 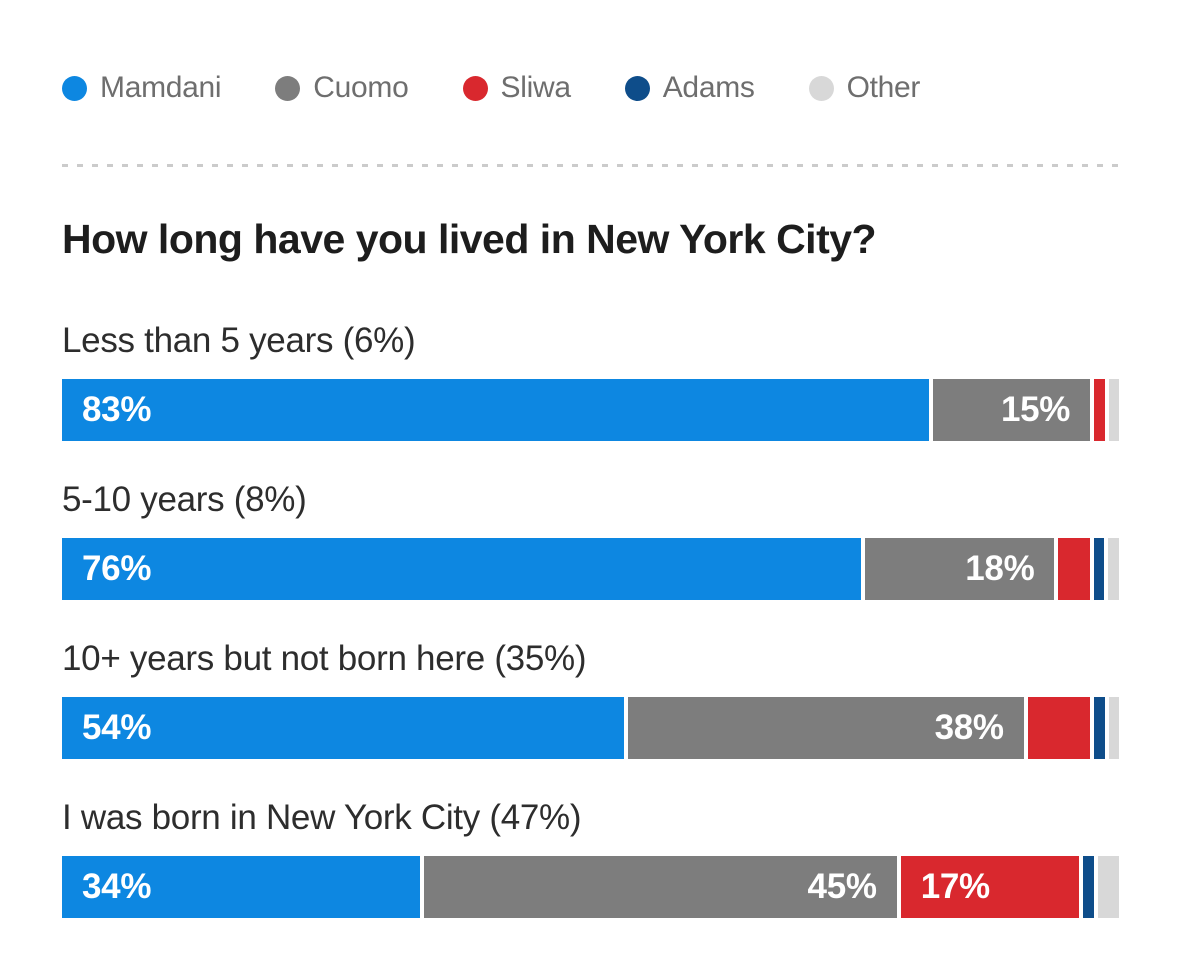 I want to click on bar-segment-cuomo: 38%, so click(x=826, y=728).